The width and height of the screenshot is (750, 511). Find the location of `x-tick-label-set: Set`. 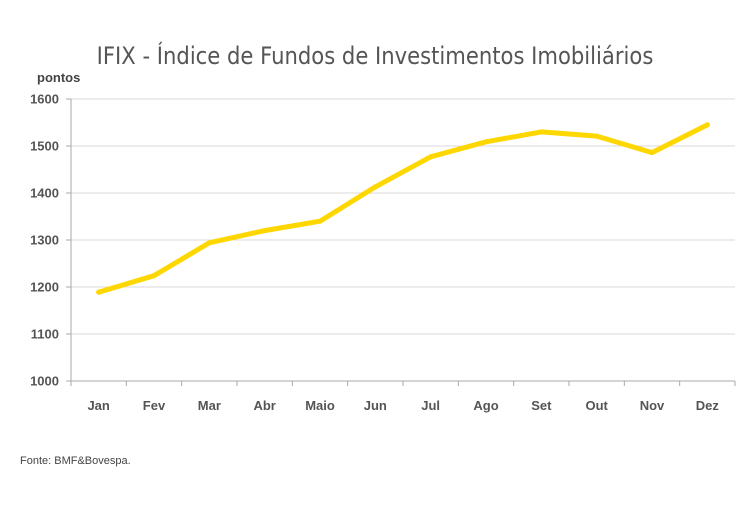

x-tick-label-set: Set is located at coordinates (541, 405).